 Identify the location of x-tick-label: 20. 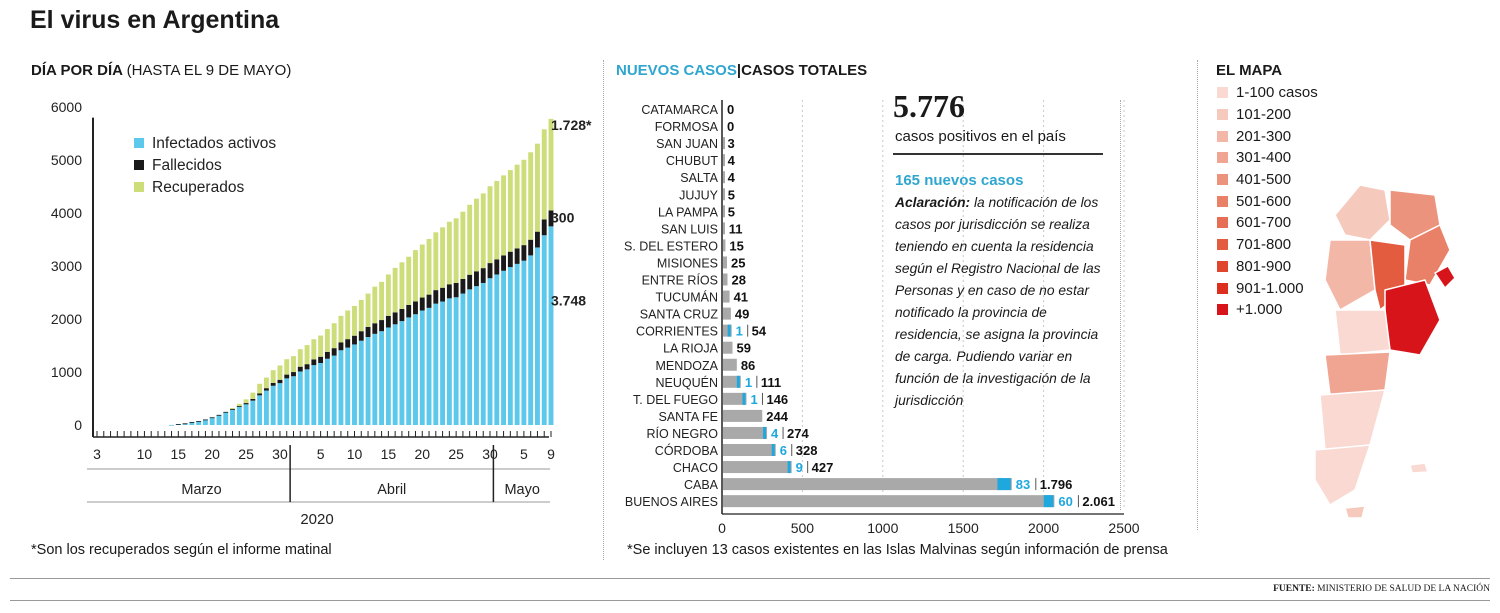
(212, 454).